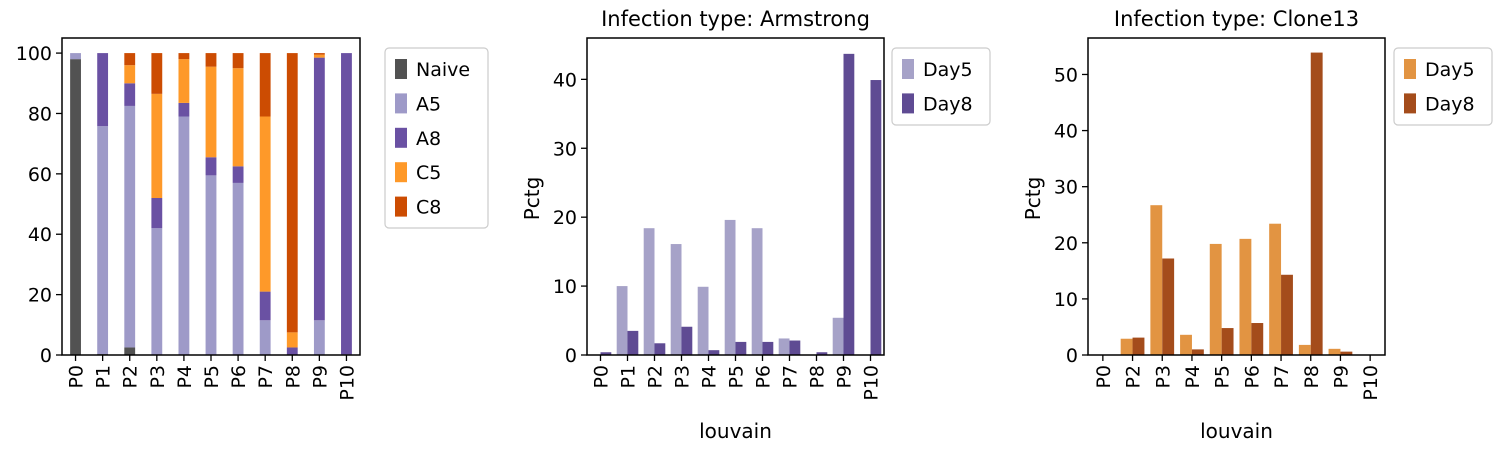  I want to click on bar-P1-Day8, so click(633, 342).